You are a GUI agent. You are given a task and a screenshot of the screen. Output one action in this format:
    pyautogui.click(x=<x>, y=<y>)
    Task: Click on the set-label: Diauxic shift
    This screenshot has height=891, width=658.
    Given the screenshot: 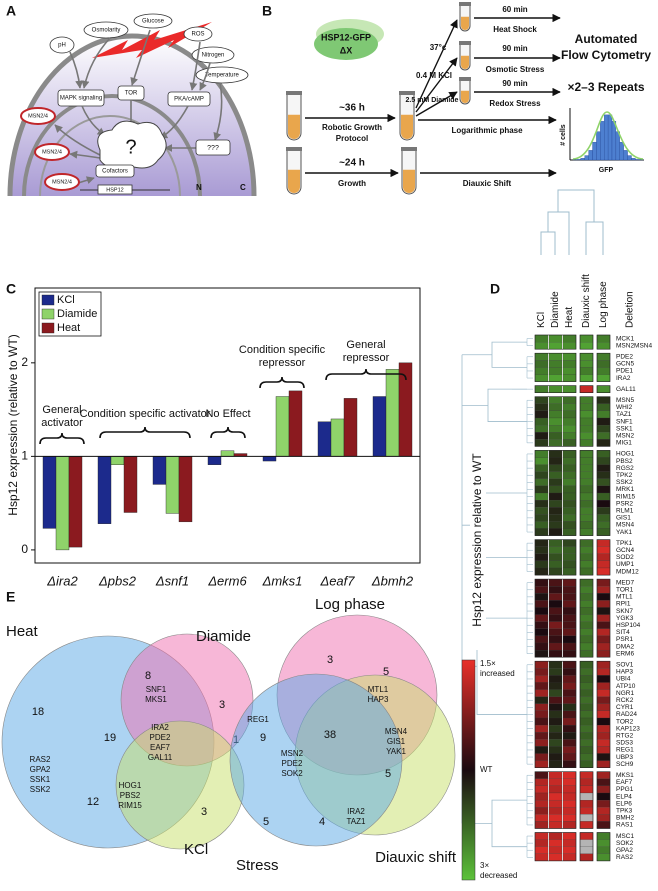 What is the action you would take?
    pyautogui.click(x=416, y=857)
    